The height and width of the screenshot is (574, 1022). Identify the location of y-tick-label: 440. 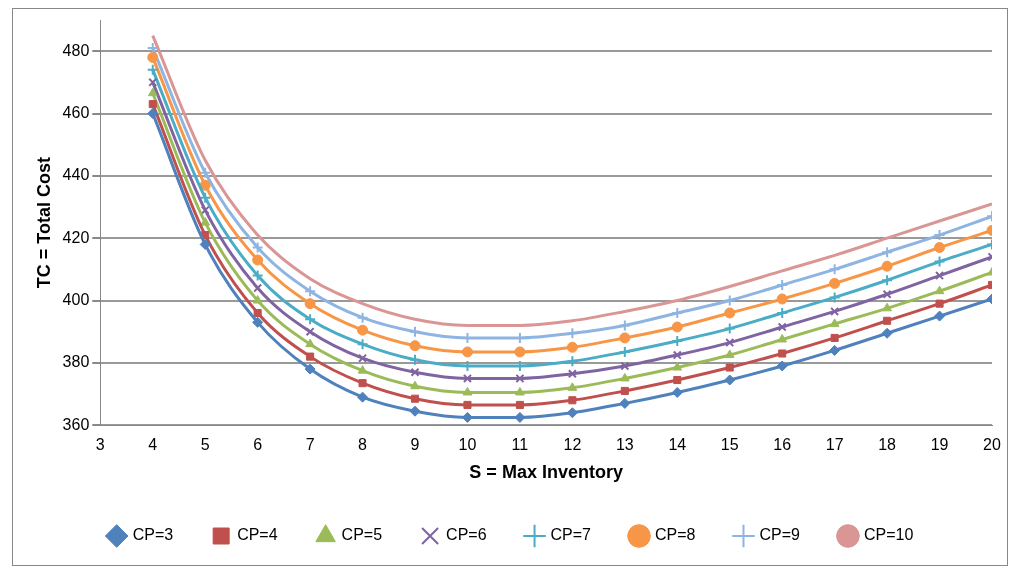
(76, 175).